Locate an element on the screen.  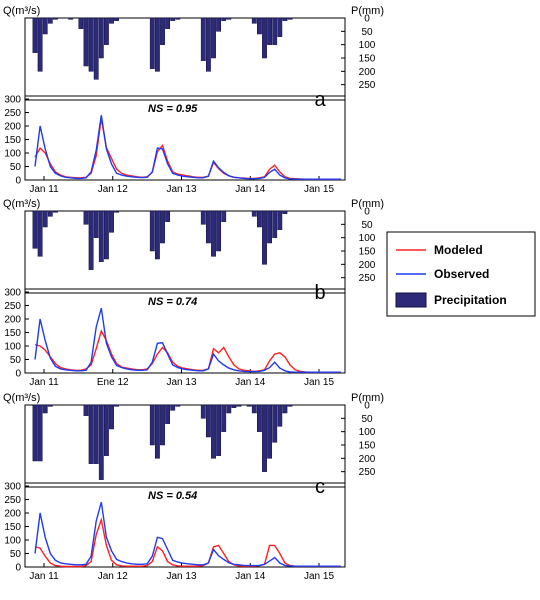
ns-annotation: NS = 0.74 is located at coordinates (172, 302).